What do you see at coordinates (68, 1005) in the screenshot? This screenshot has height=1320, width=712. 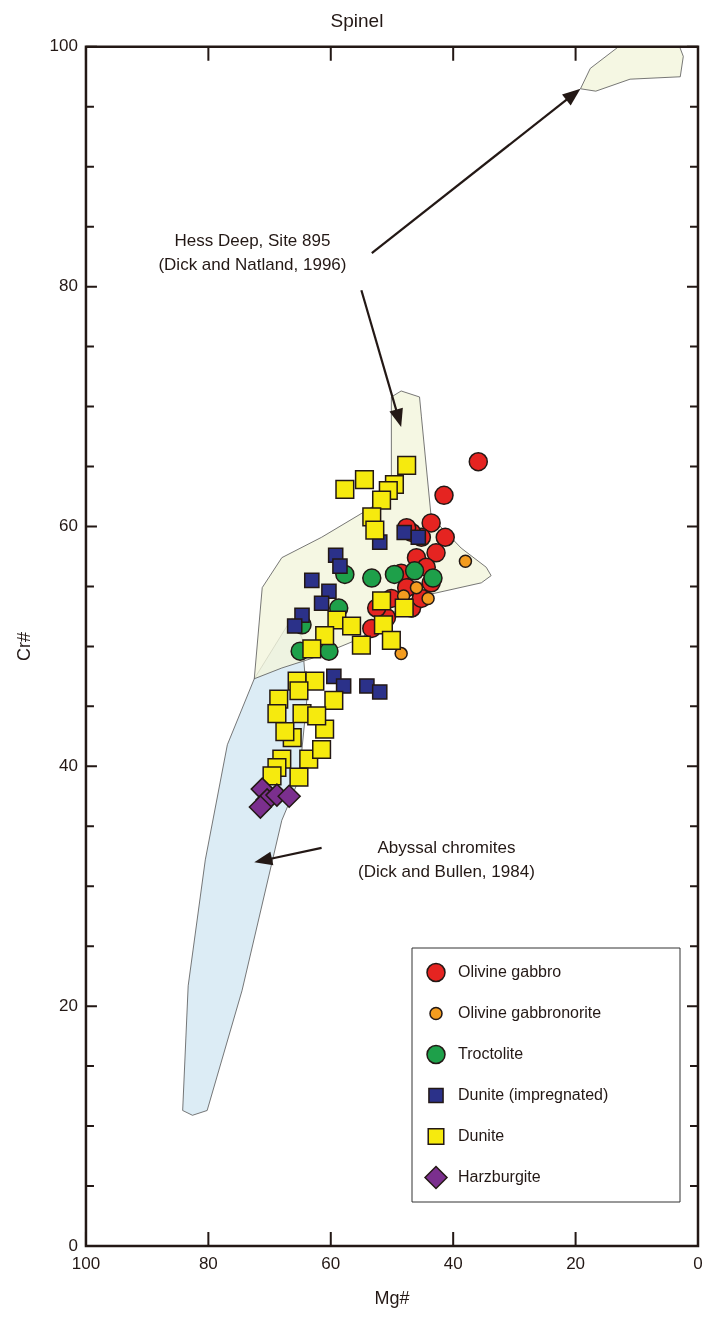 I see `y-tick-label: 20` at bounding box center [68, 1005].